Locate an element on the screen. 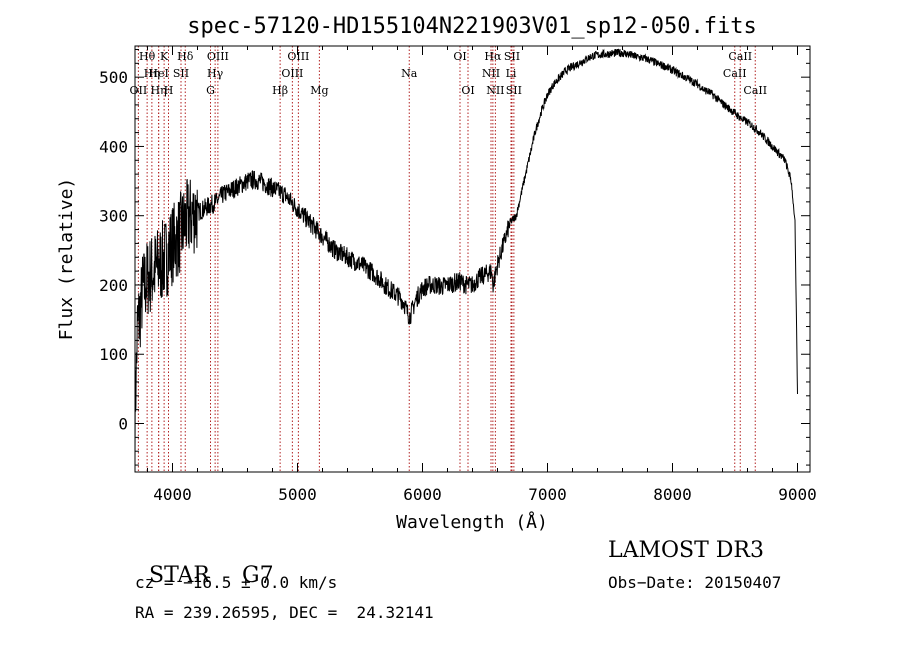  spectral-line-label-1: Hθ is located at coordinates (147, 56).